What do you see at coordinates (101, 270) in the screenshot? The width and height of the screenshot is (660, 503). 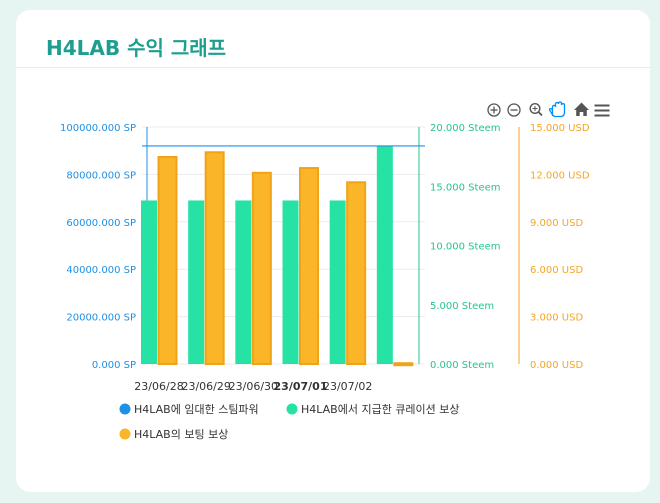 I see `sp-axis-tick-label: 40000.000 SP` at bounding box center [101, 270].